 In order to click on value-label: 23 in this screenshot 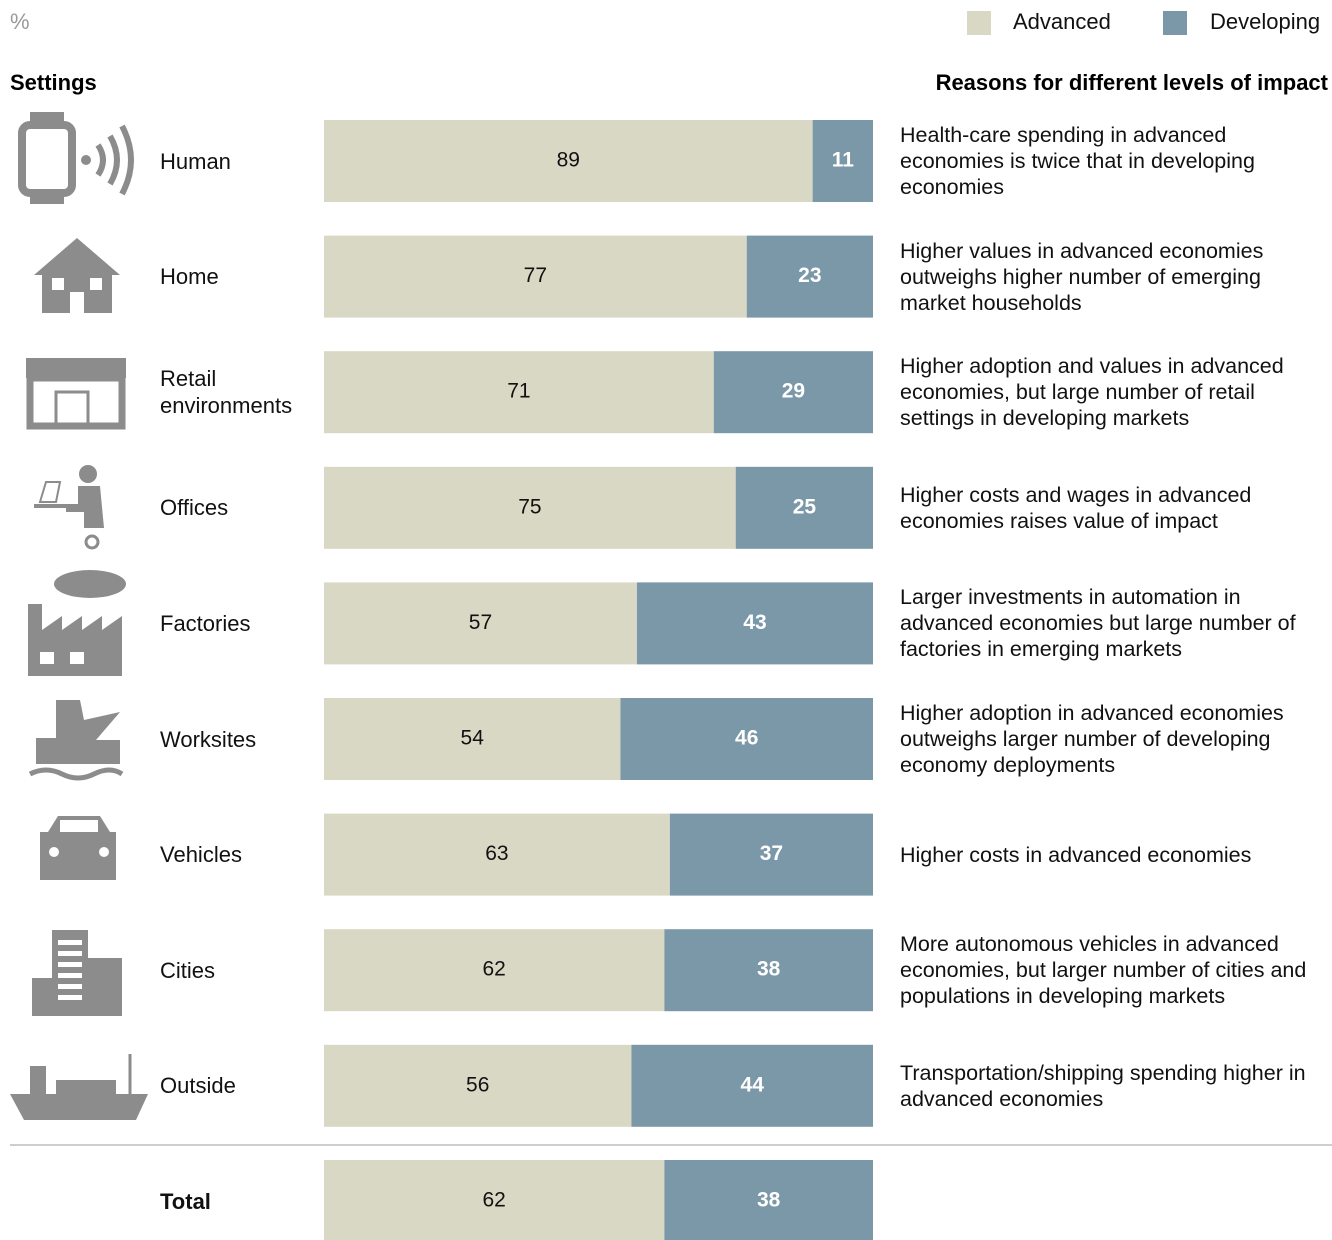, I will do `click(809, 275)`.